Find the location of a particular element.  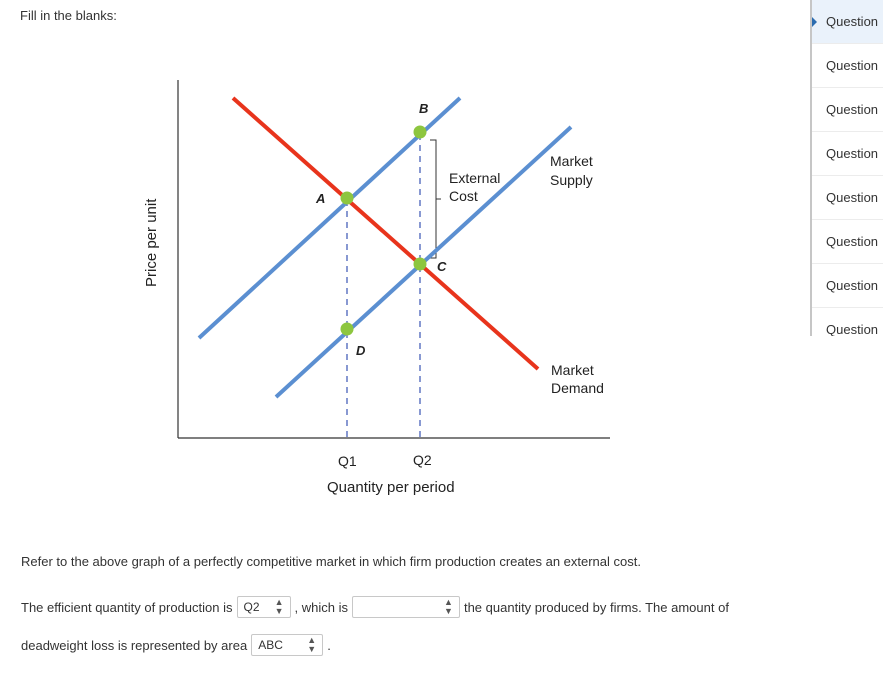

market-demand-label-line1: Market is located at coordinates (572, 370).